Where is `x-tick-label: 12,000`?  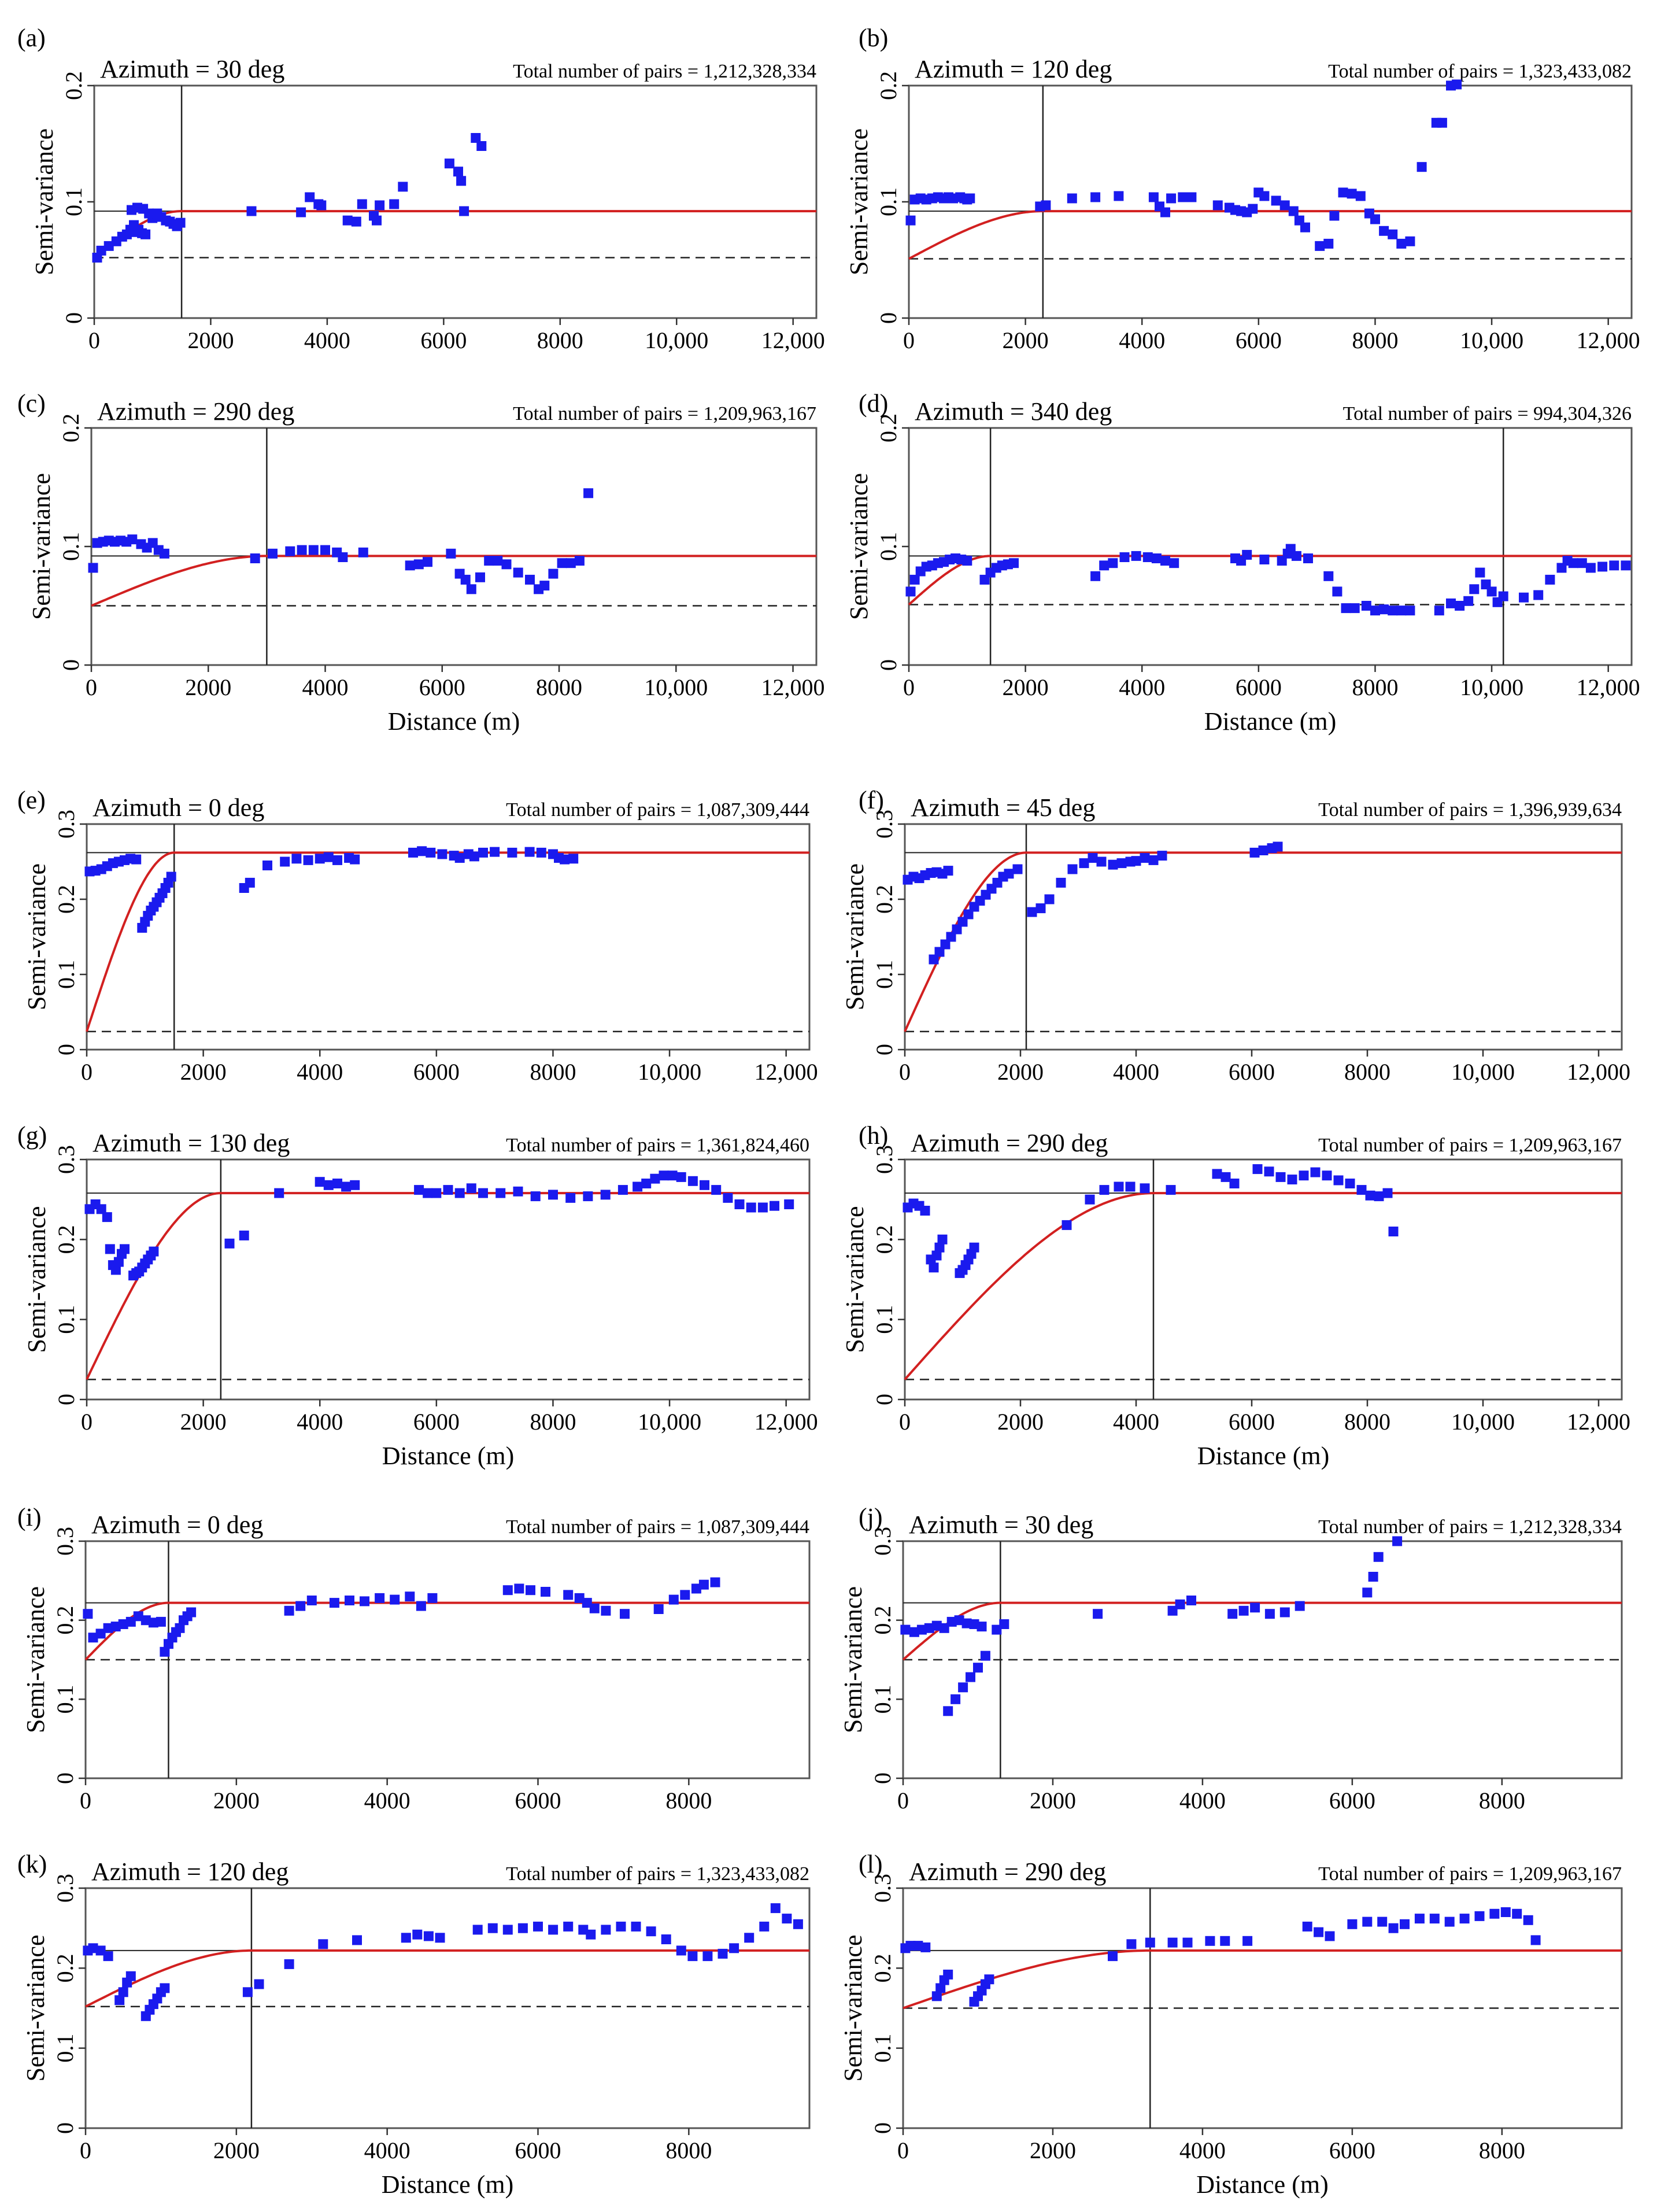
x-tick-label: 12,000 is located at coordinates (1598, 1422).